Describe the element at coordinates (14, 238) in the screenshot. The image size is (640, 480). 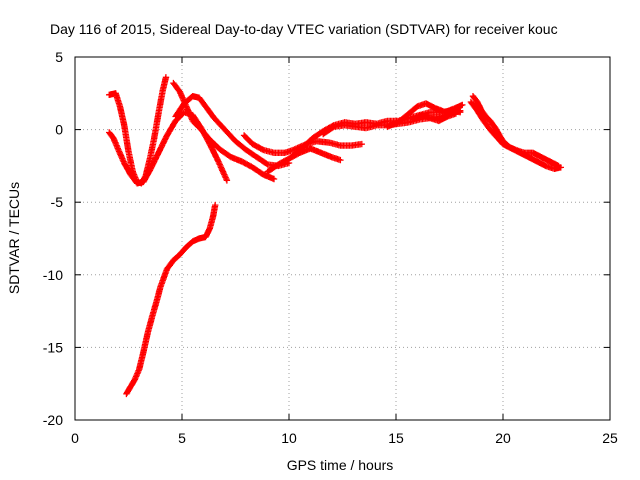
I see `y-axis-label: SDTVAR / TECUs` at that location.